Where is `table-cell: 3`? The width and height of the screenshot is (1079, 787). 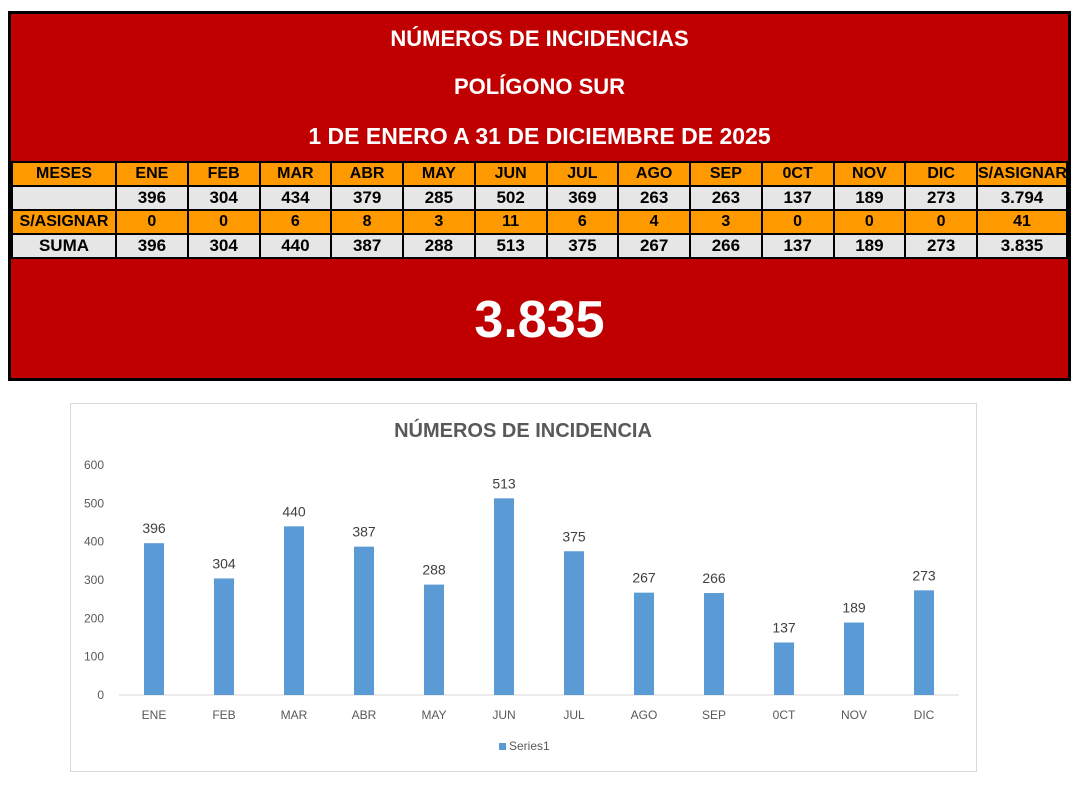
table-cell: 3 is located at coordinates (726, 222).